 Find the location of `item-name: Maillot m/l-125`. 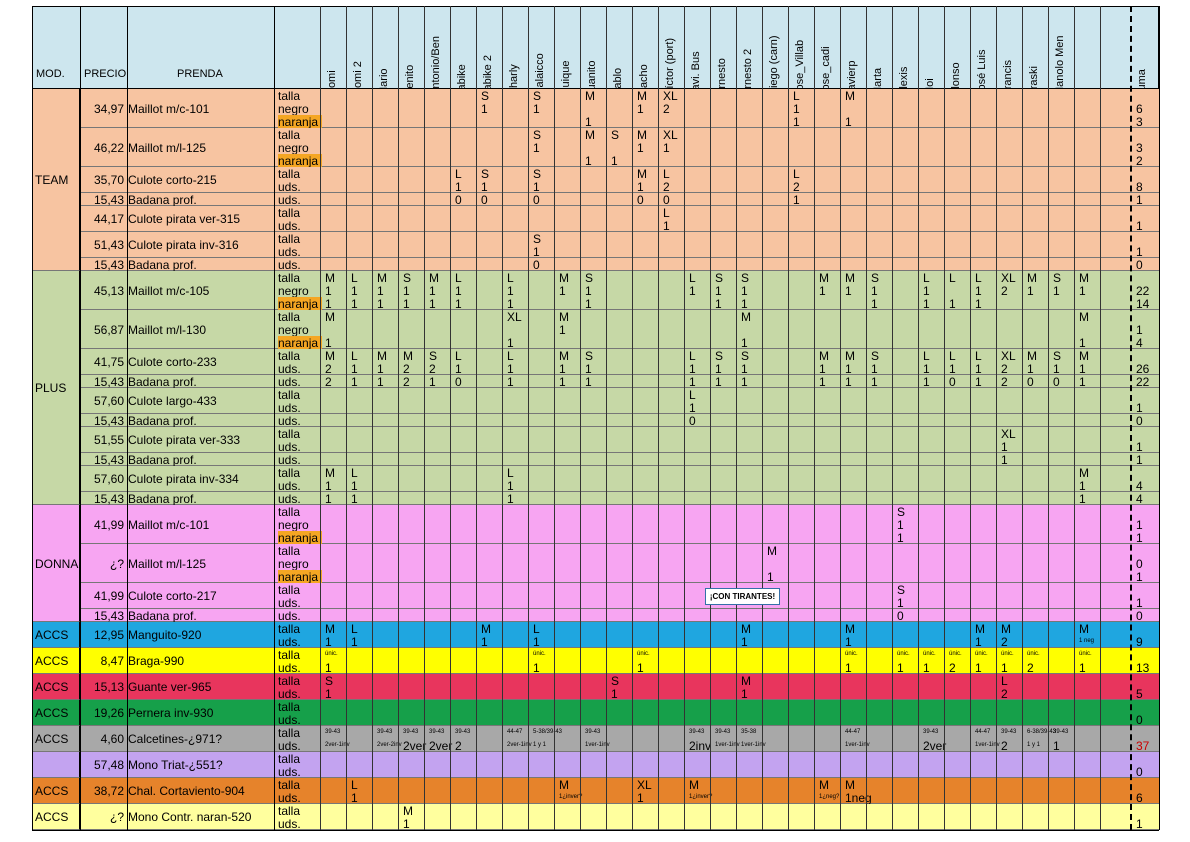

item-name: Maillot m/l-125 is located at coordinates (167, 147).